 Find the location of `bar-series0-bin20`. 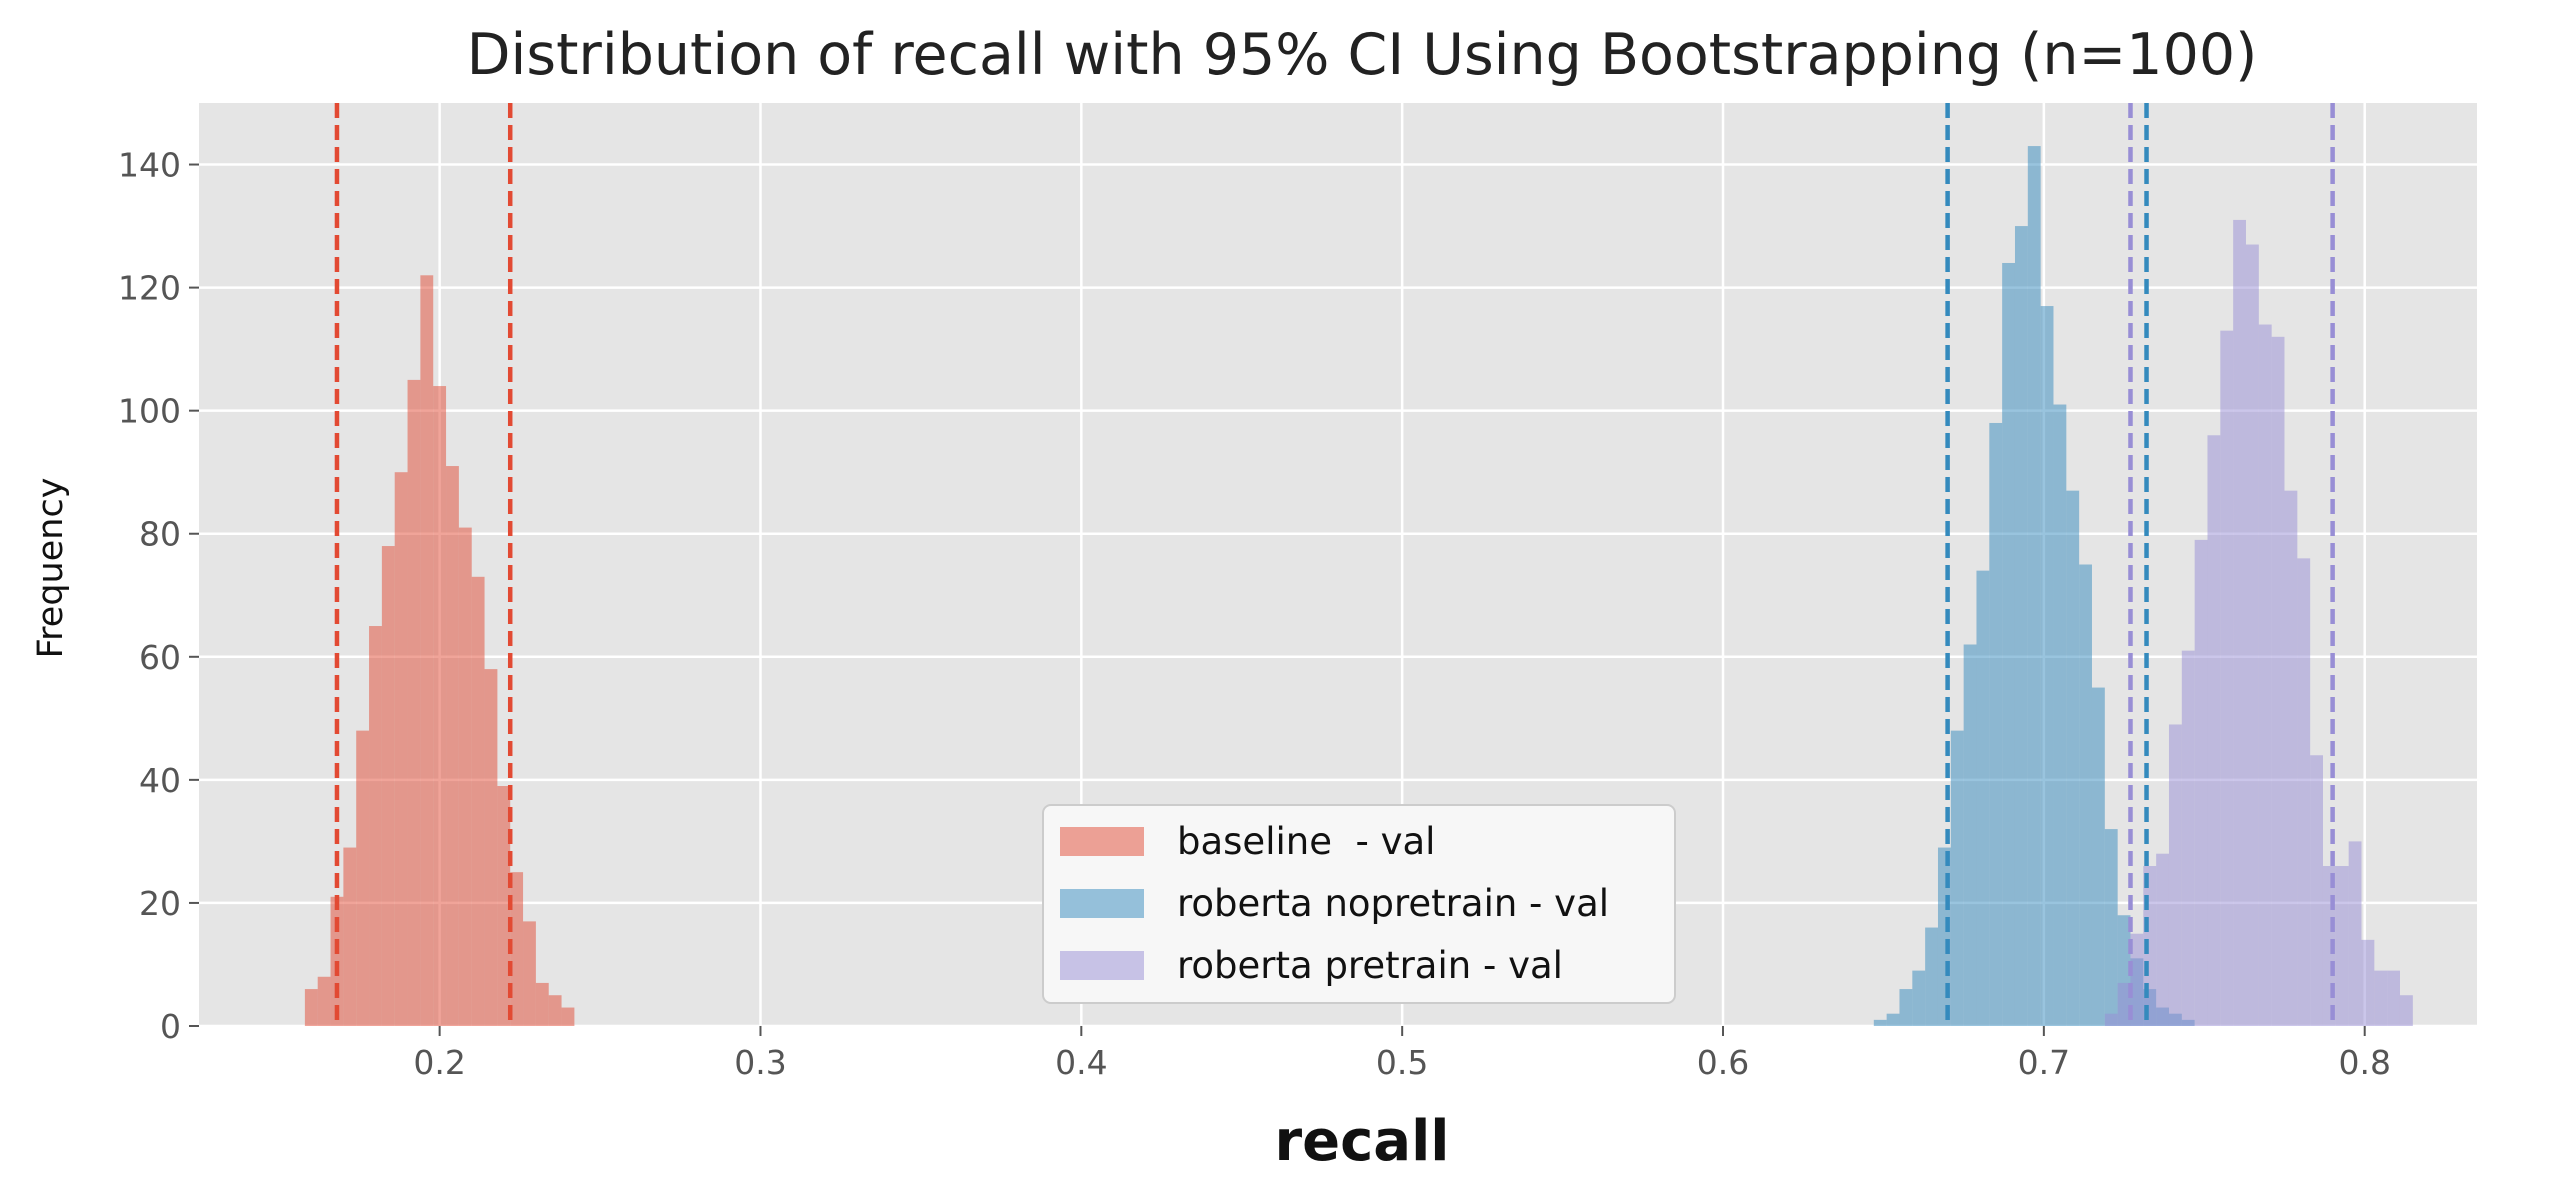

bar-series0-bin20 is located at coordinates (568, 1016).